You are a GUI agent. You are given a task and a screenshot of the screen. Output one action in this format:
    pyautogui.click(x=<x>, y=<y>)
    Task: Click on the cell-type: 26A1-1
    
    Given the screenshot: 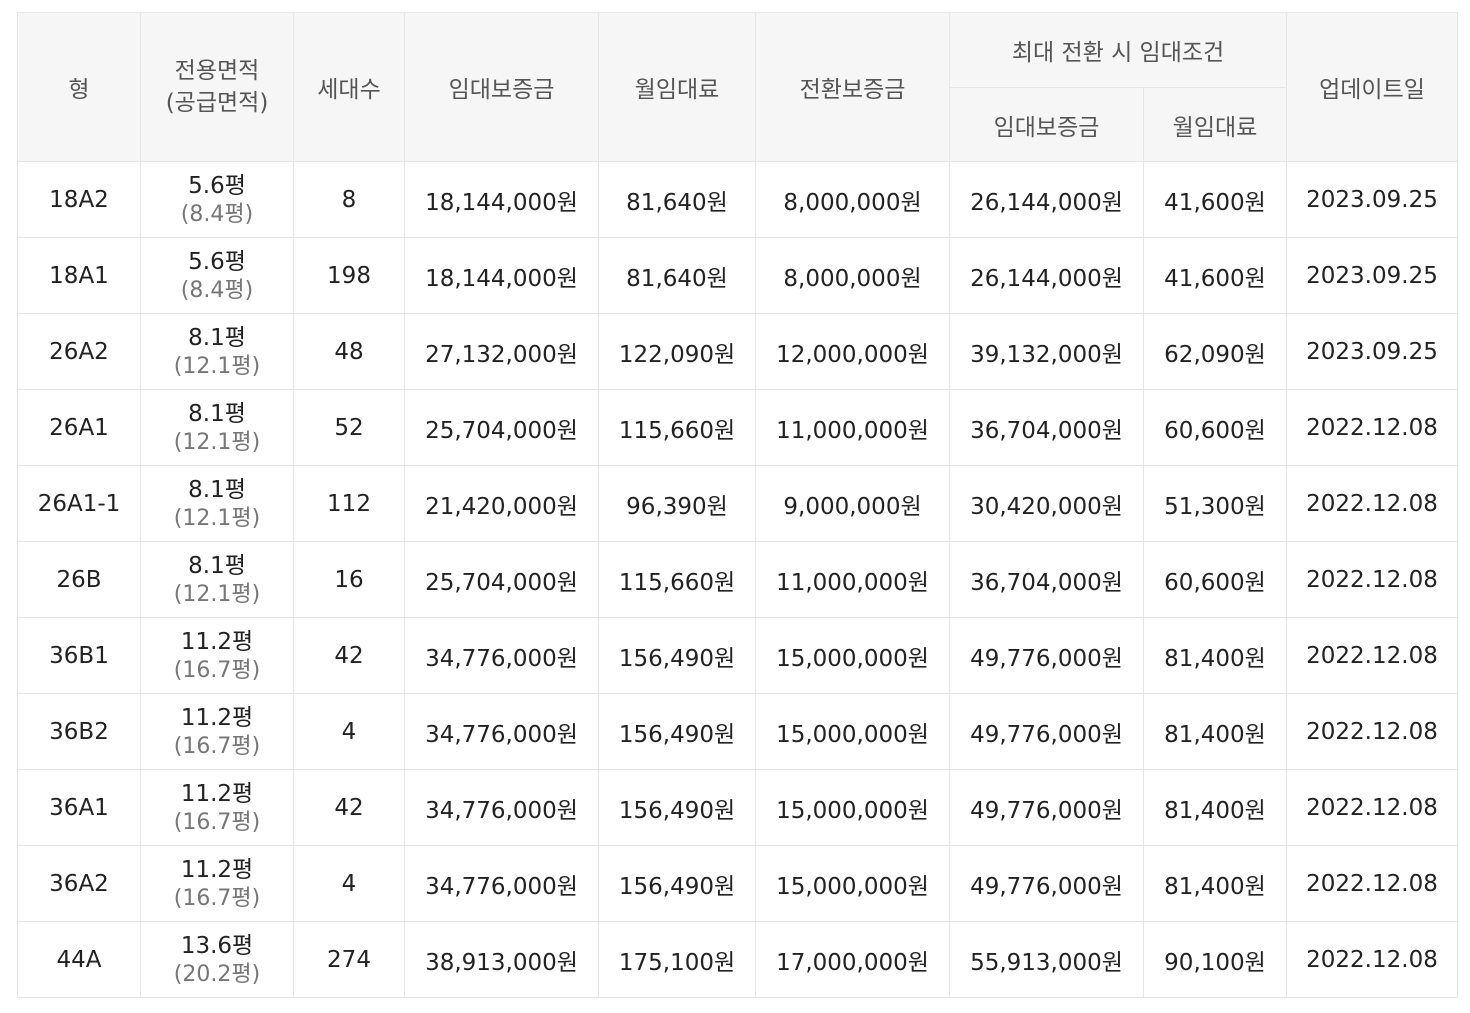 What is the action you would take?
    pyautogui.click(x=79, y=503)
    